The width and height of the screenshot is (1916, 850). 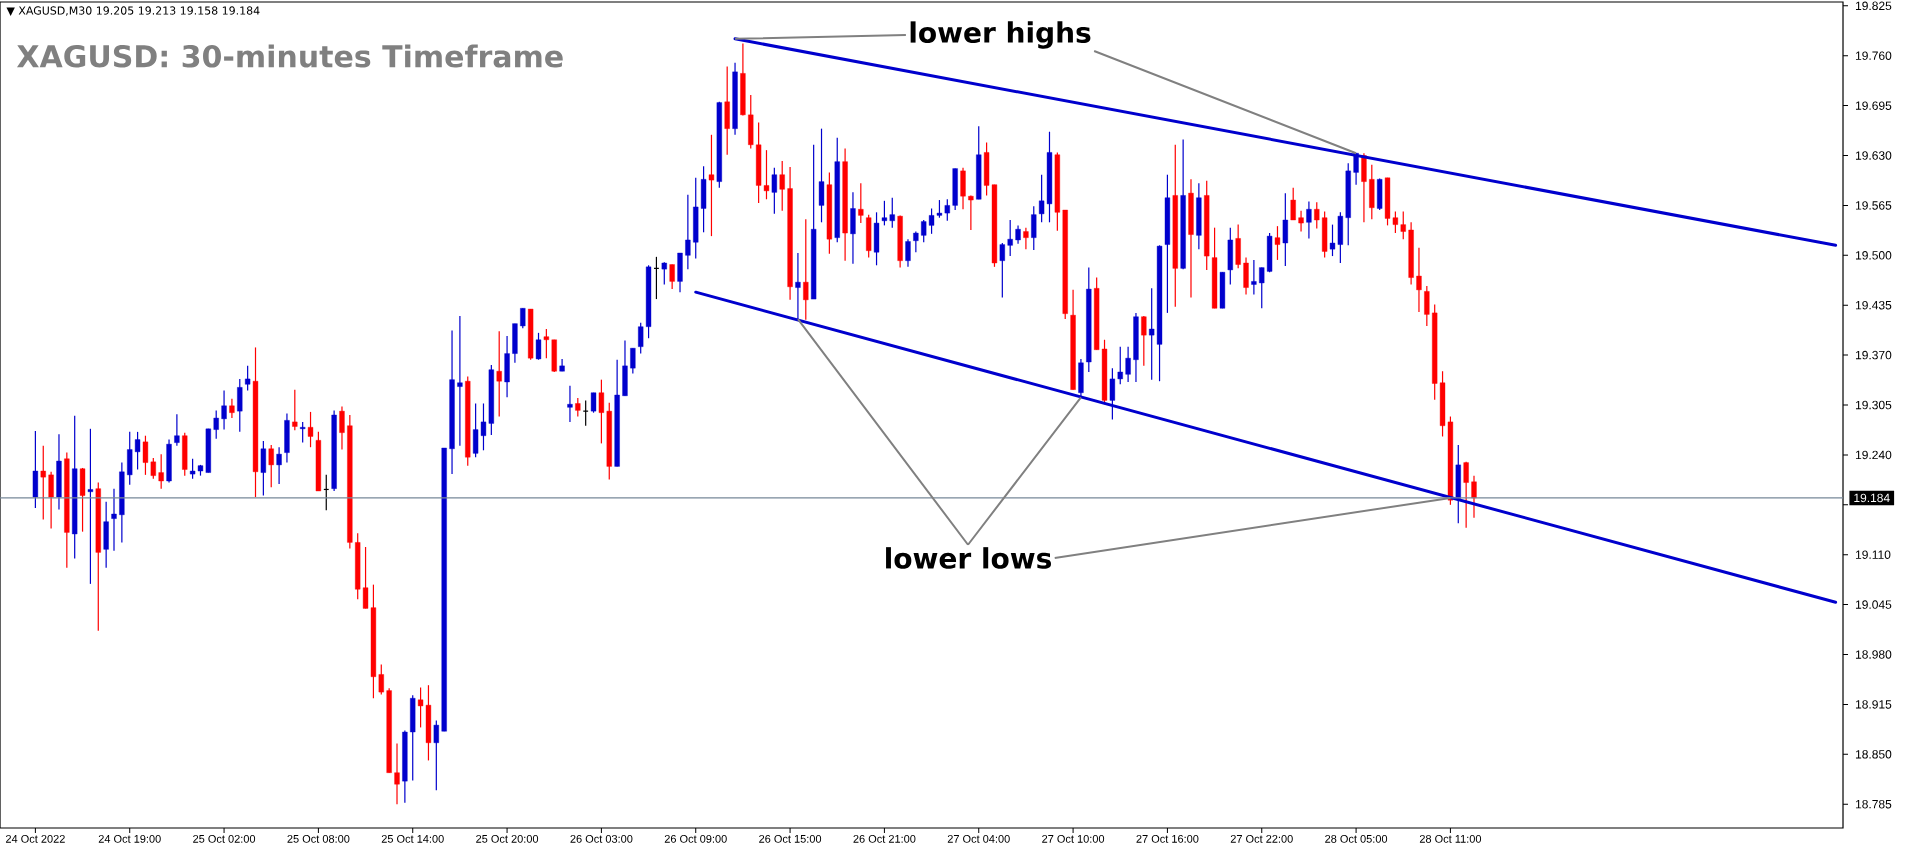 I want to click on y-tick-label: 19.825, so click(x=1873, y=6).